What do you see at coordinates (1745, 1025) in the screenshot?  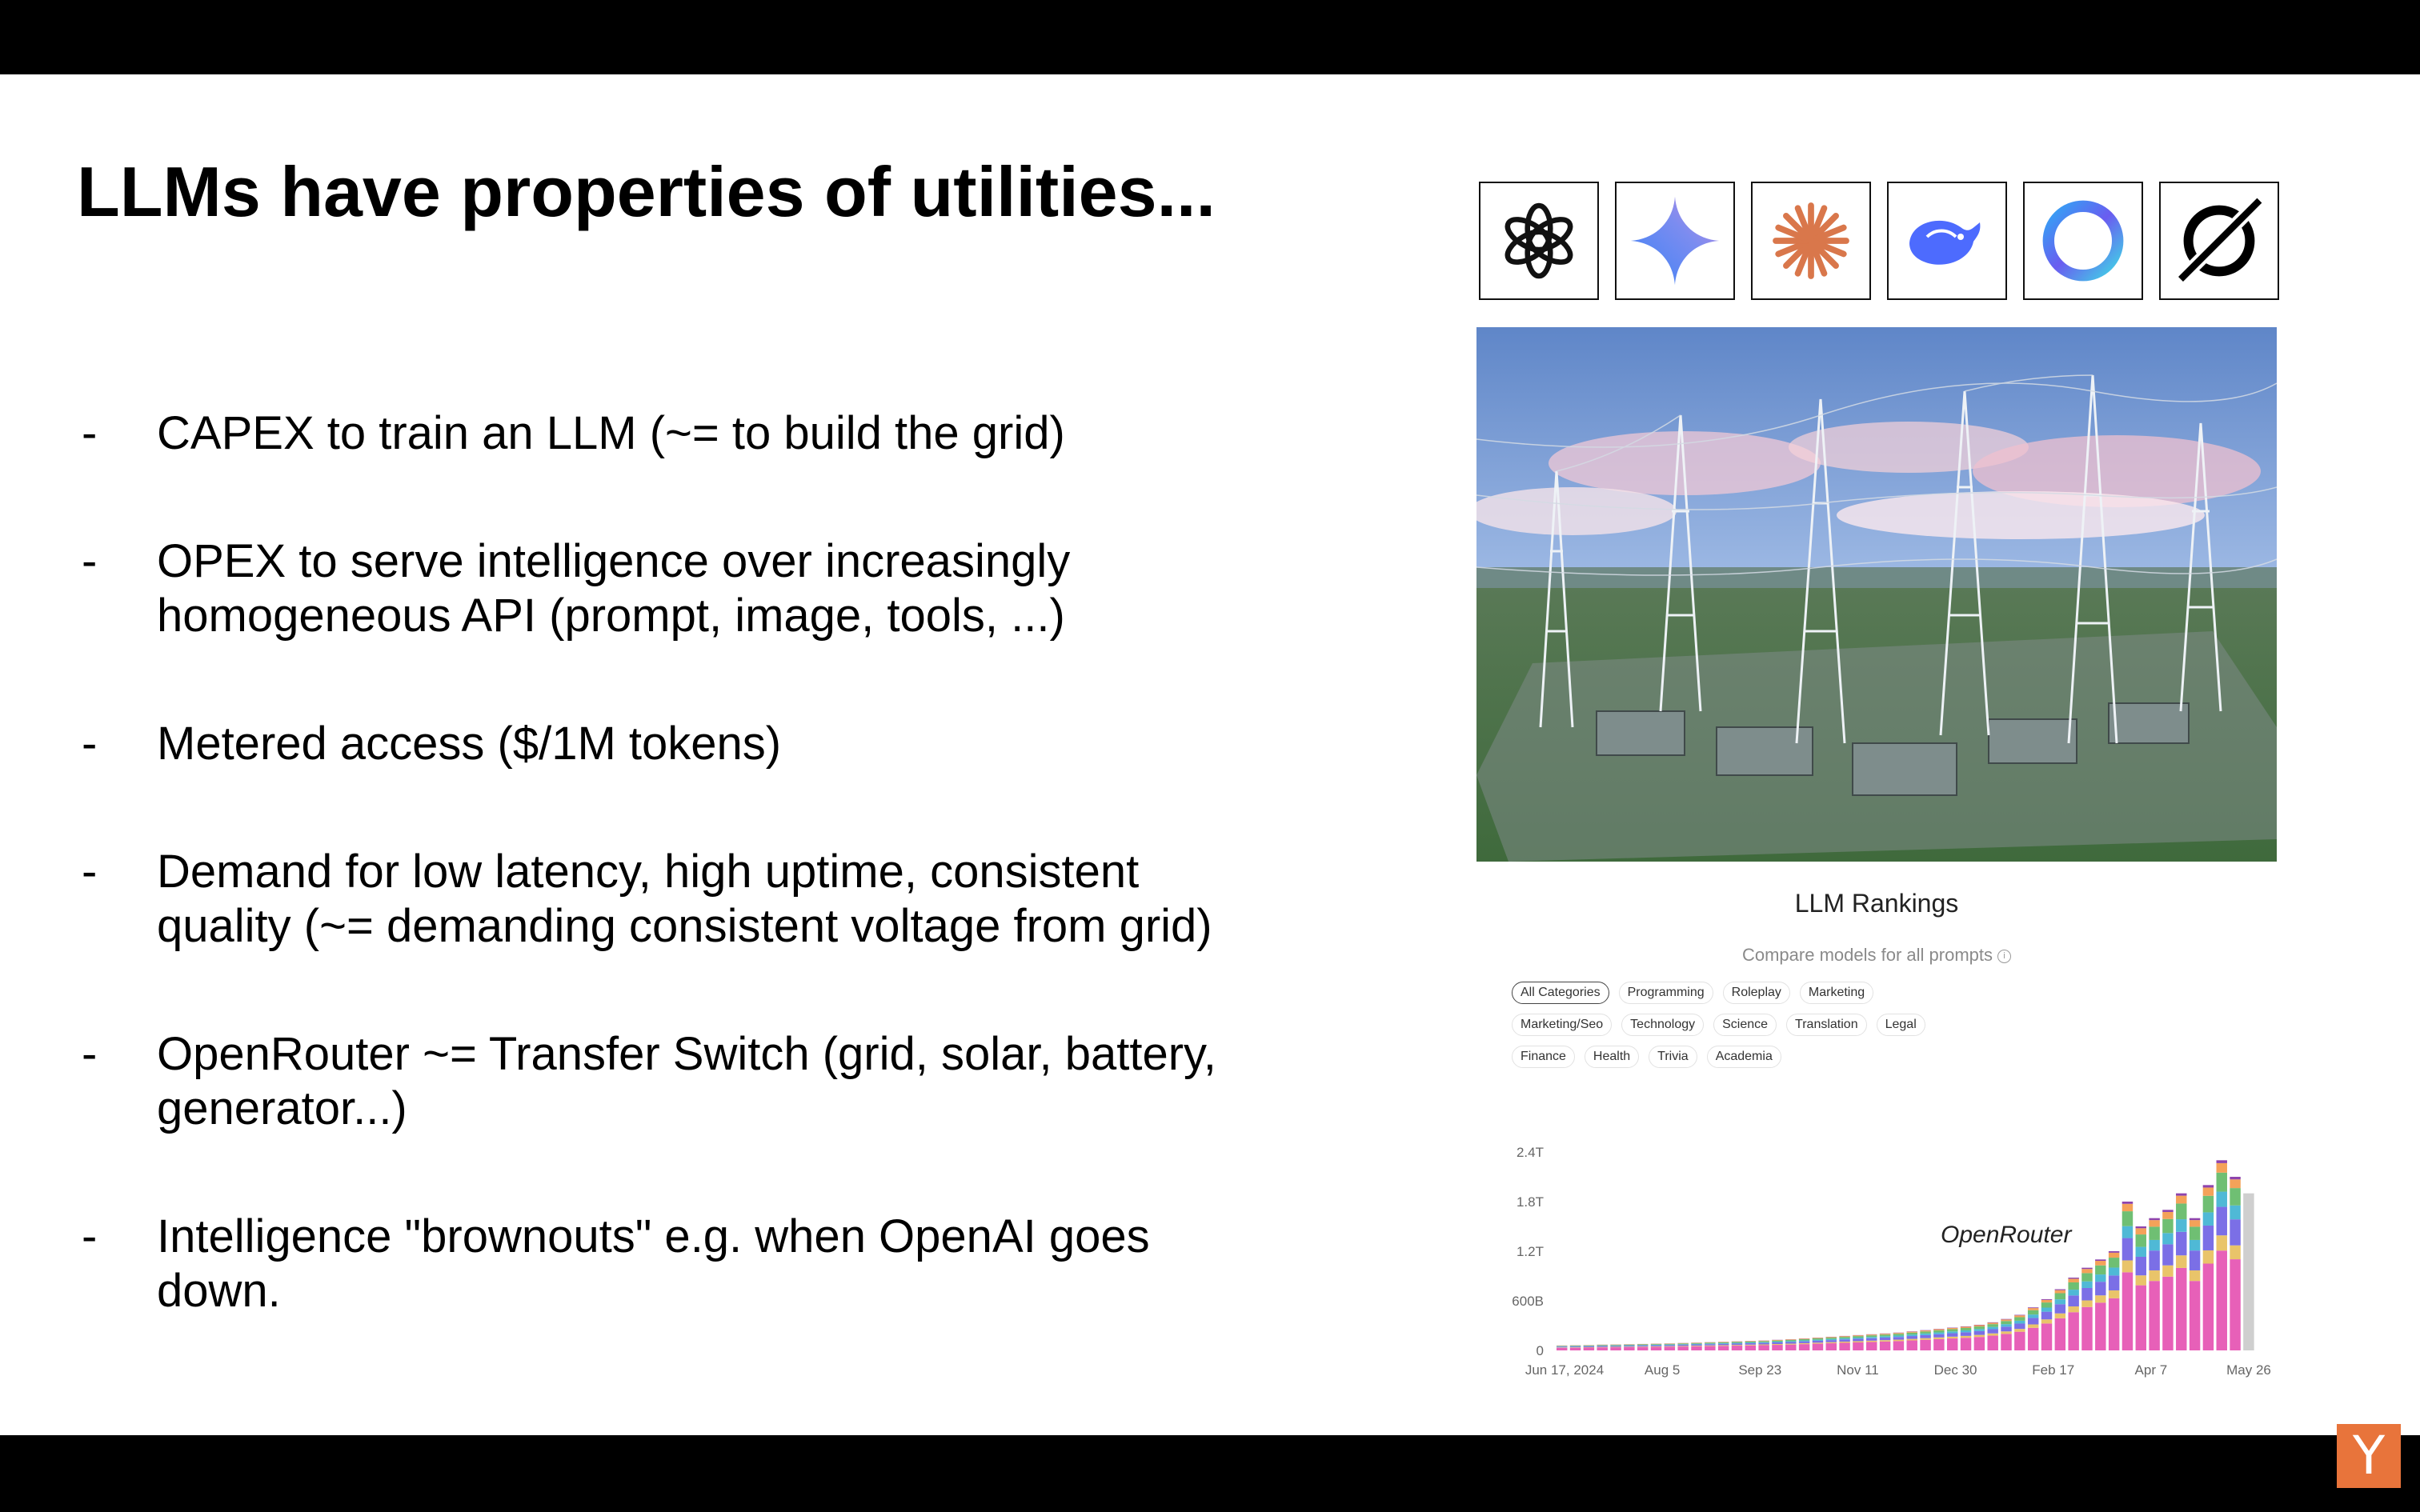 I see `chip-science: Science` at bounding box center [1745, 1025].